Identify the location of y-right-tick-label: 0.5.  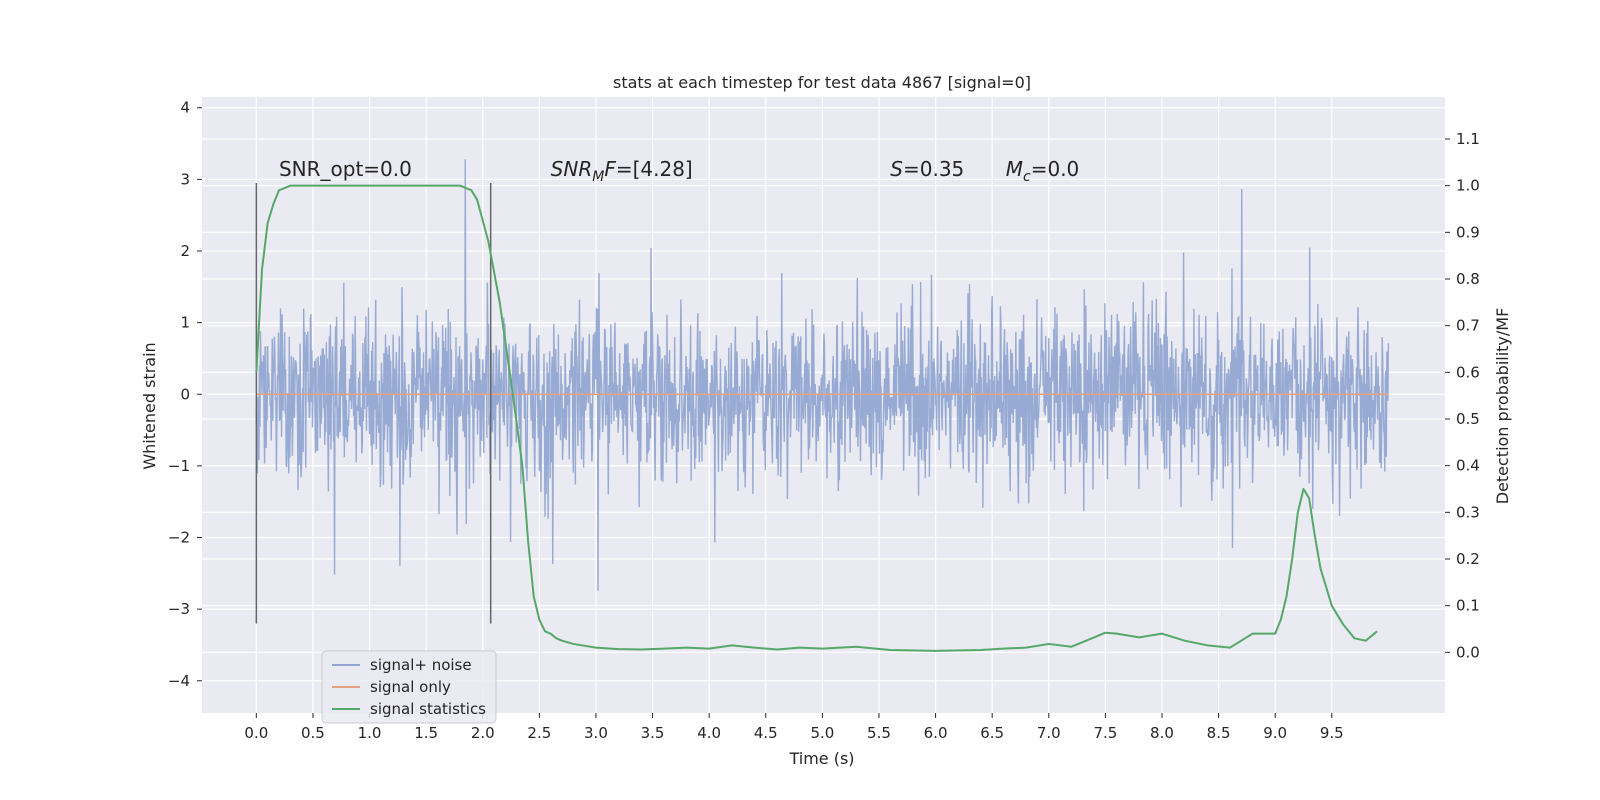
(1468, 419).